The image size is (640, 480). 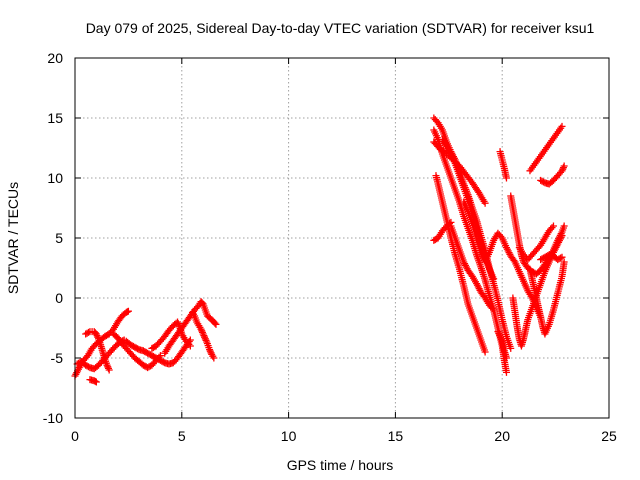 What do you see at coordinates (182, 436) in the screenshot?
I see `x-tick-label: 5` at bounding box center [182, 436].